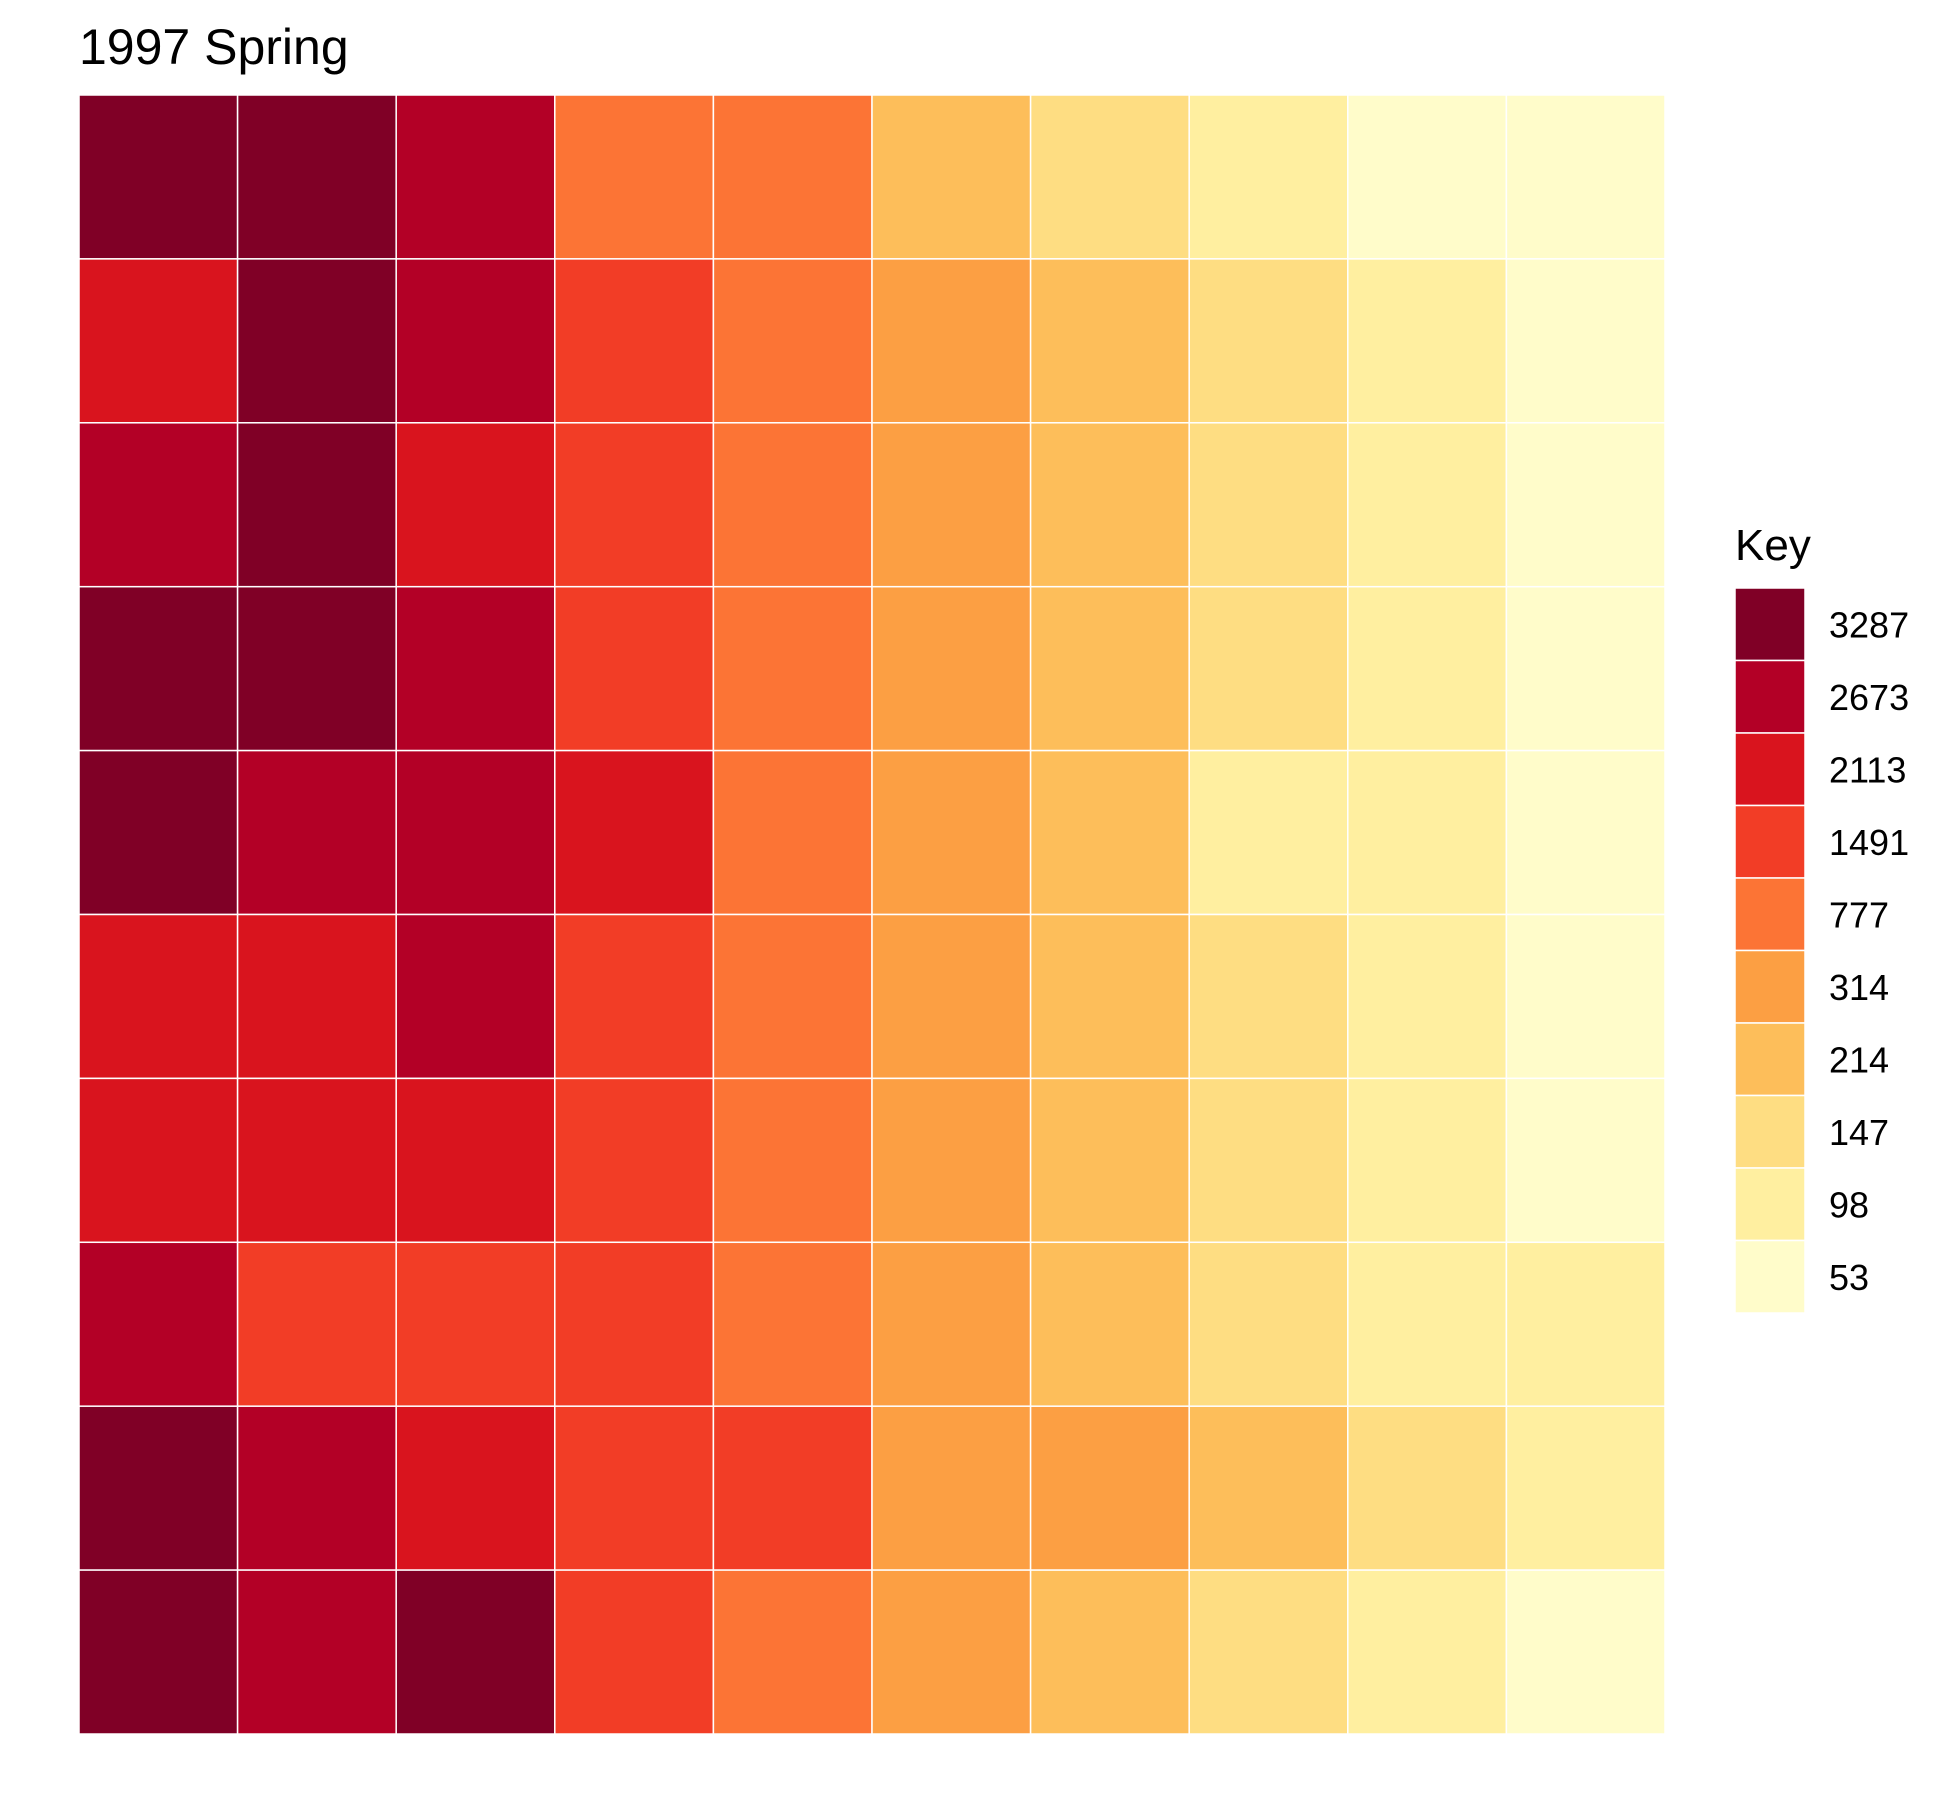 Image resolution: width=1949 pixels, height=1803 pixels. What do you see at coordinates (1821, 950) in the screenshot?
I see `legend-keys: 3287 2673 2113 1491 777 314 214 147 98 53` at bounding box center [1821, 950].